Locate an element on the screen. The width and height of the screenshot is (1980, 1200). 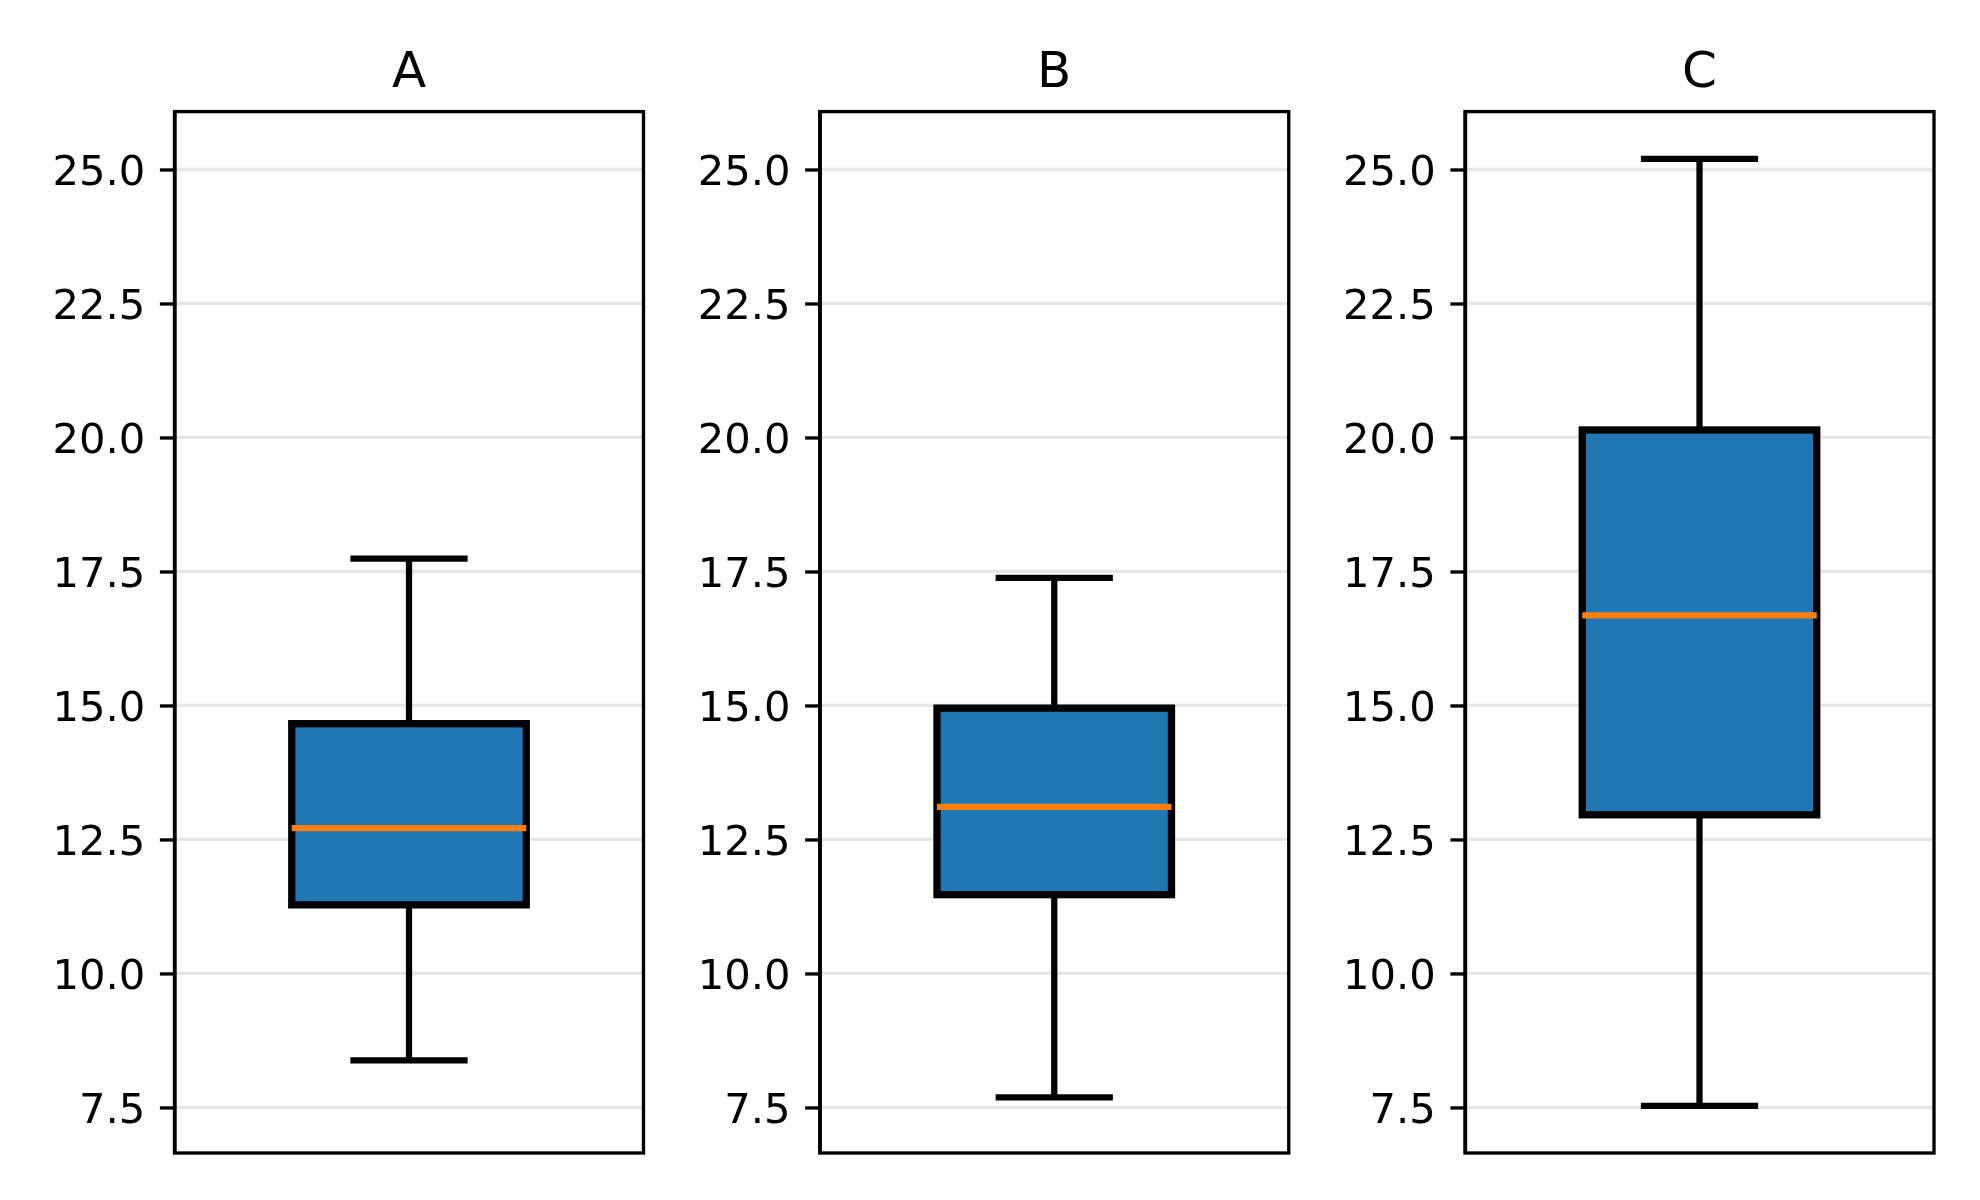
chart-title: B is located at coordinates (1054, 69).